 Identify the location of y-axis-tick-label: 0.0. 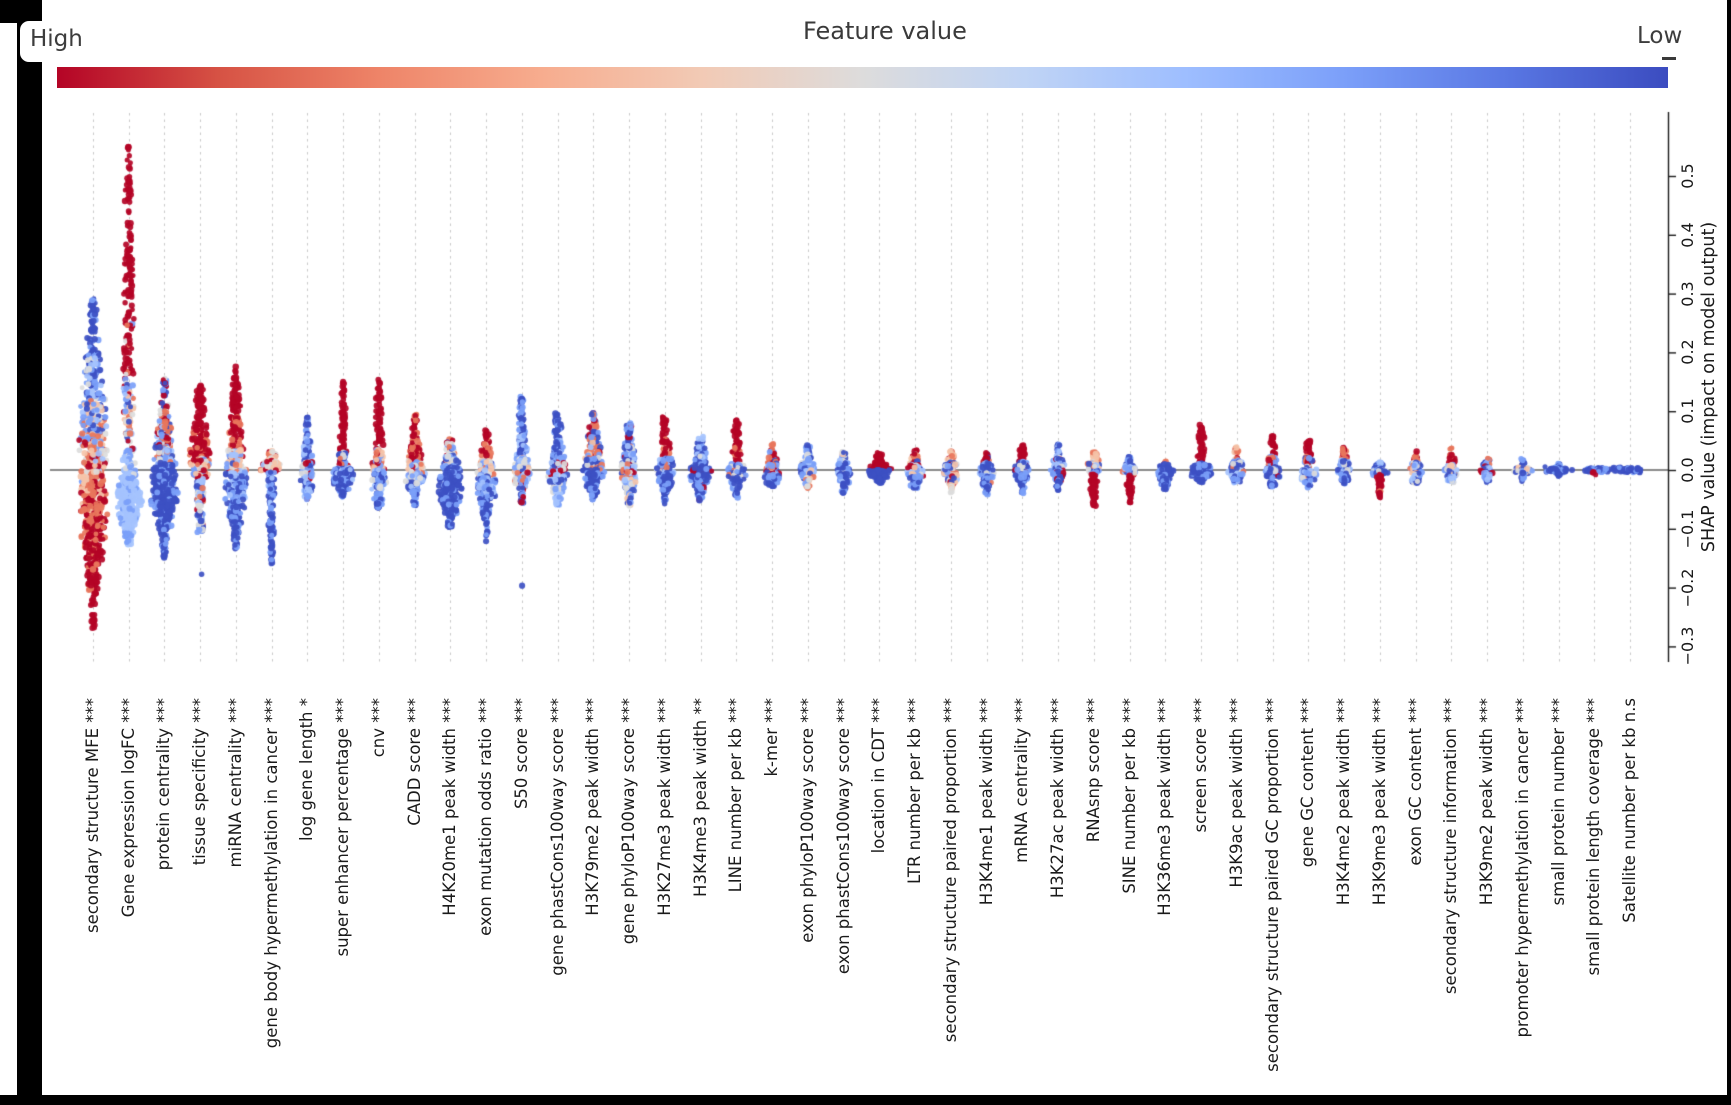
(1687, 470).